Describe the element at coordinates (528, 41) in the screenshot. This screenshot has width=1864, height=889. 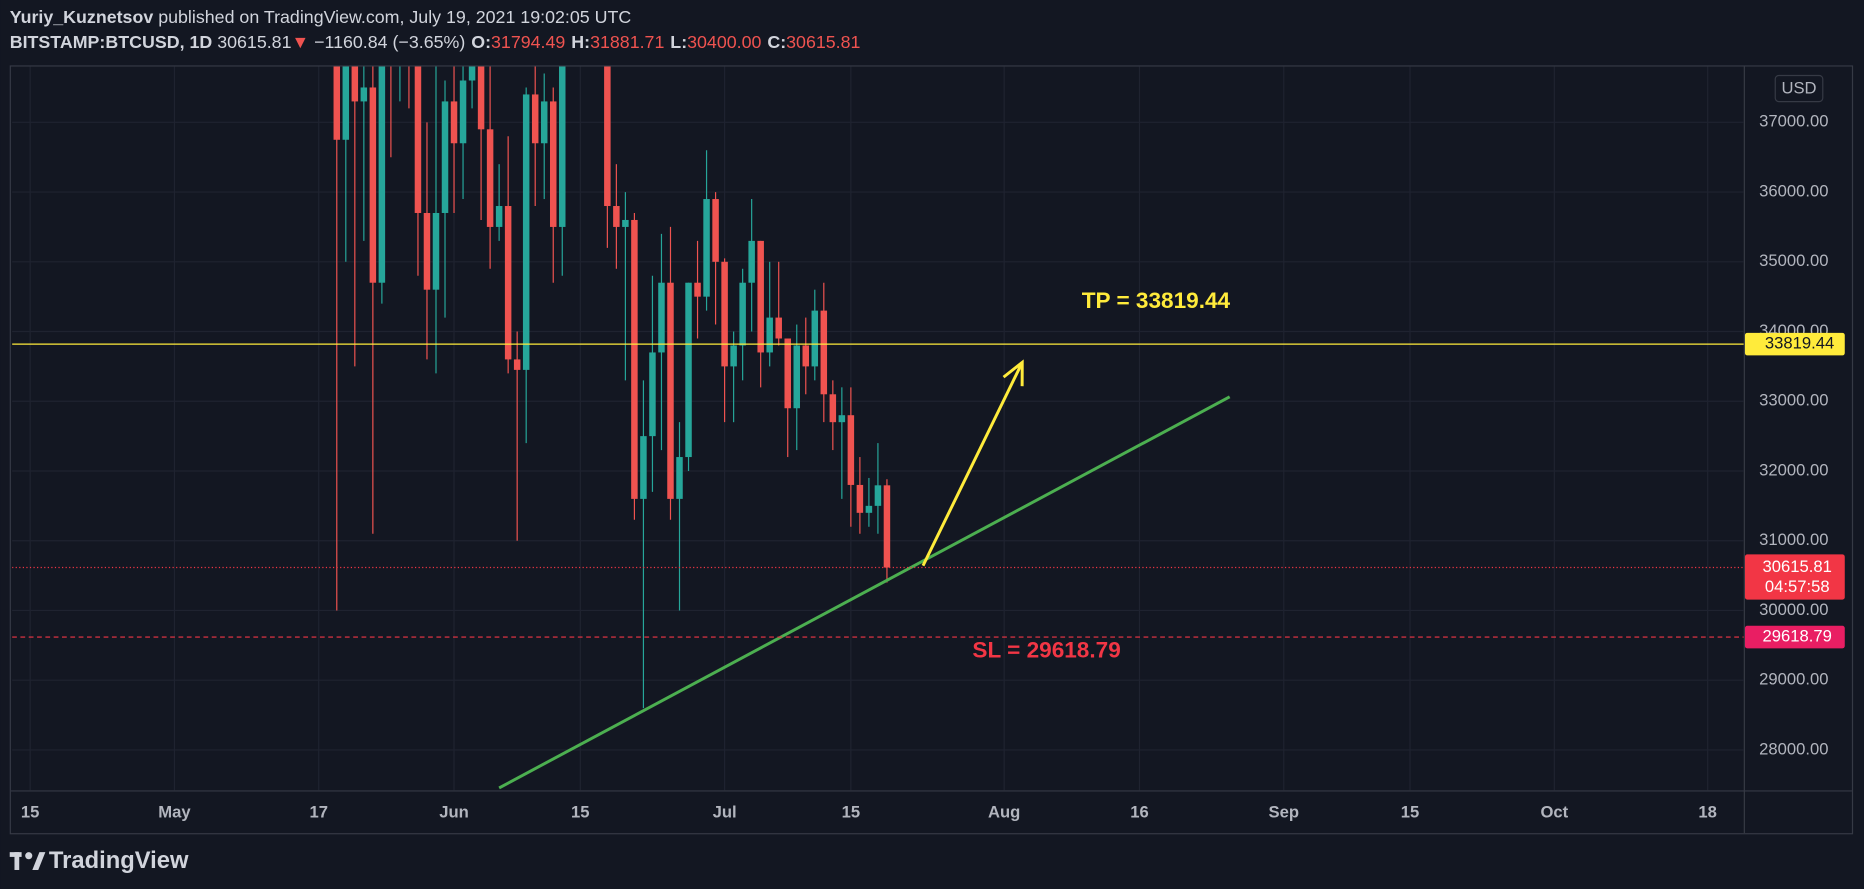
I see `ohlc-value: 31794.49` at that location.